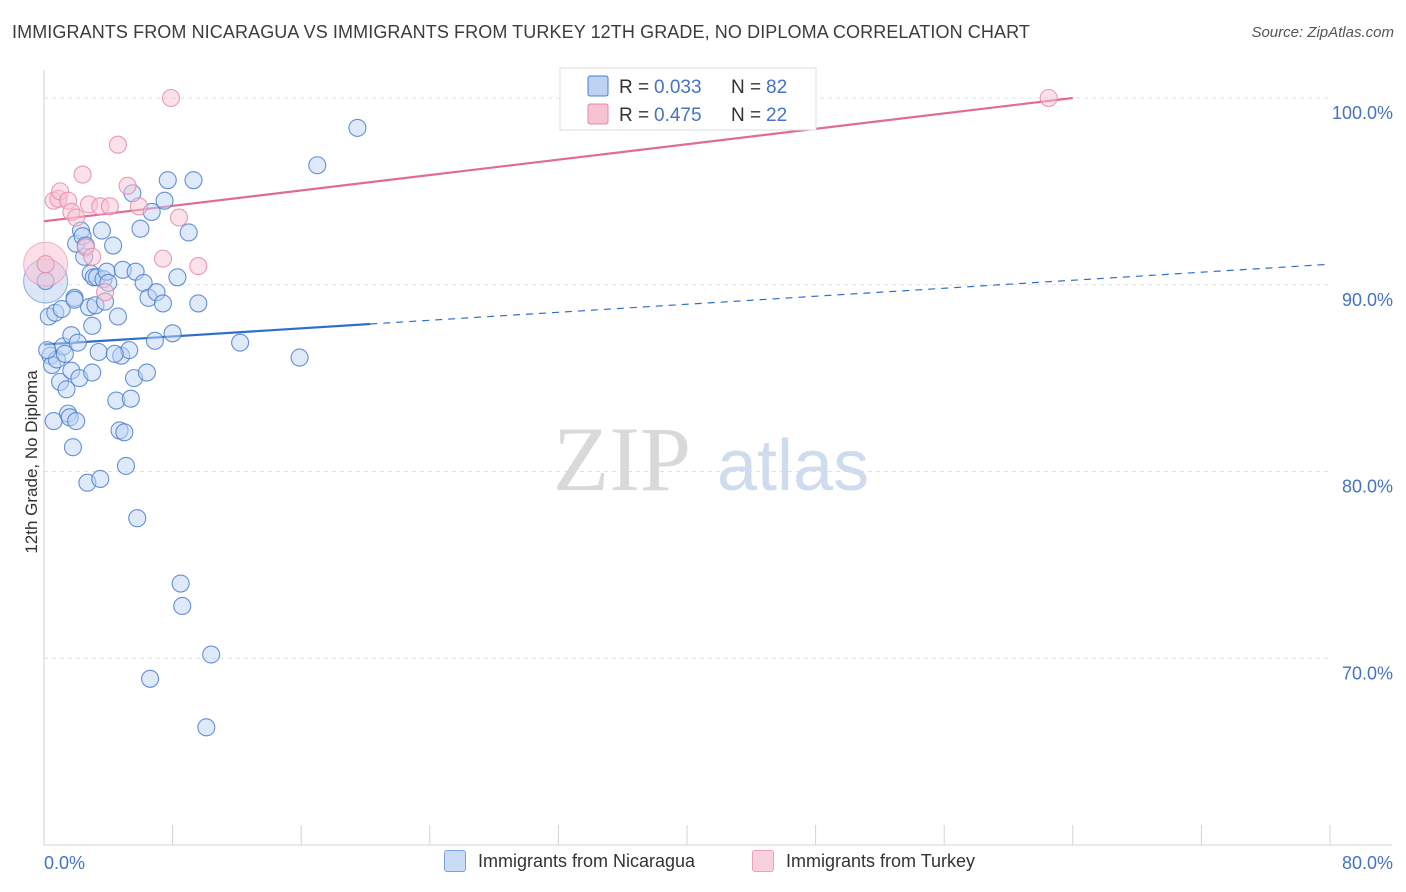 Image resolution: width=1406 pixels, height=892 pixels. I want to click on x-tick-label-0: 0.0%, so click(64, 863).